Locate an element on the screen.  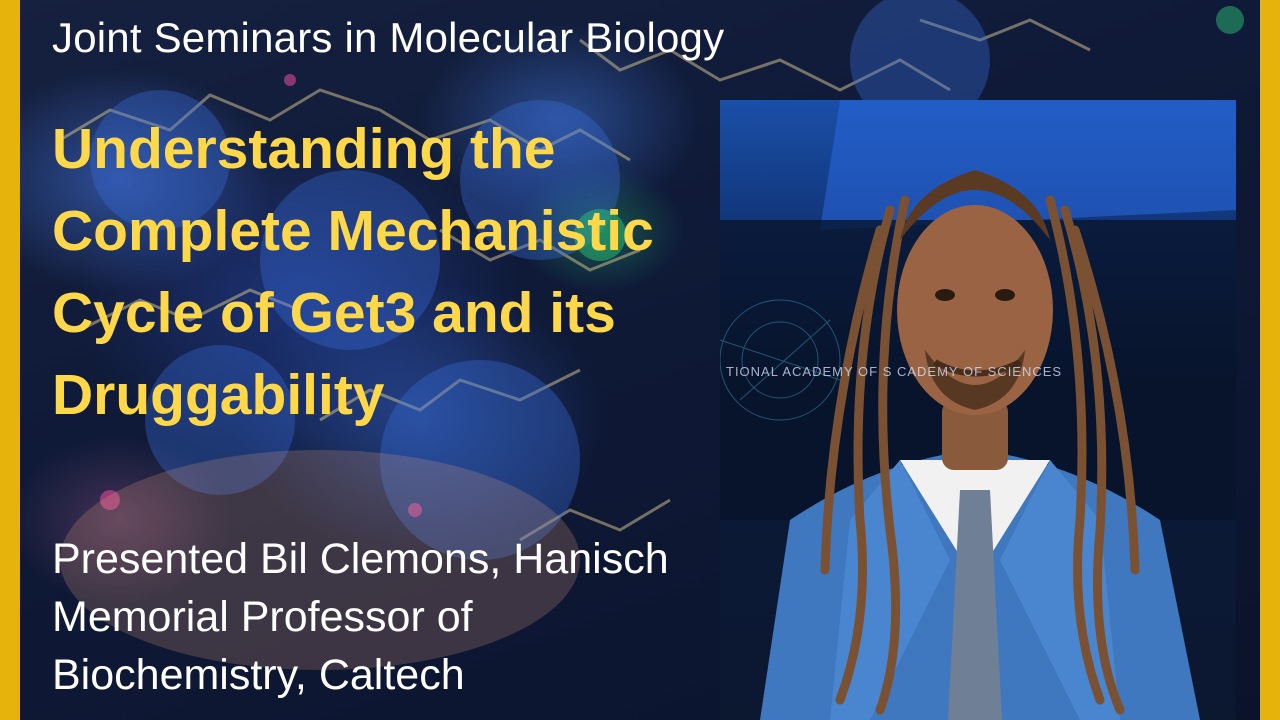
left-accent-border is located at coordinates (10, 360).